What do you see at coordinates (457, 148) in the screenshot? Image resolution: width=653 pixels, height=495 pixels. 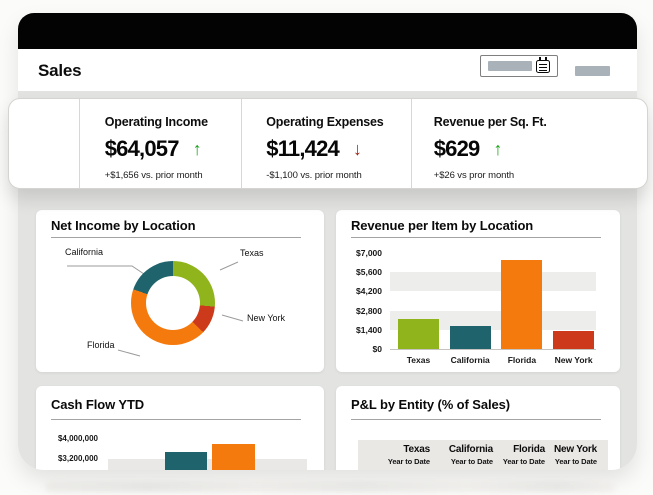 I see `kpi-value: $629` at bounding box center [457, 148].